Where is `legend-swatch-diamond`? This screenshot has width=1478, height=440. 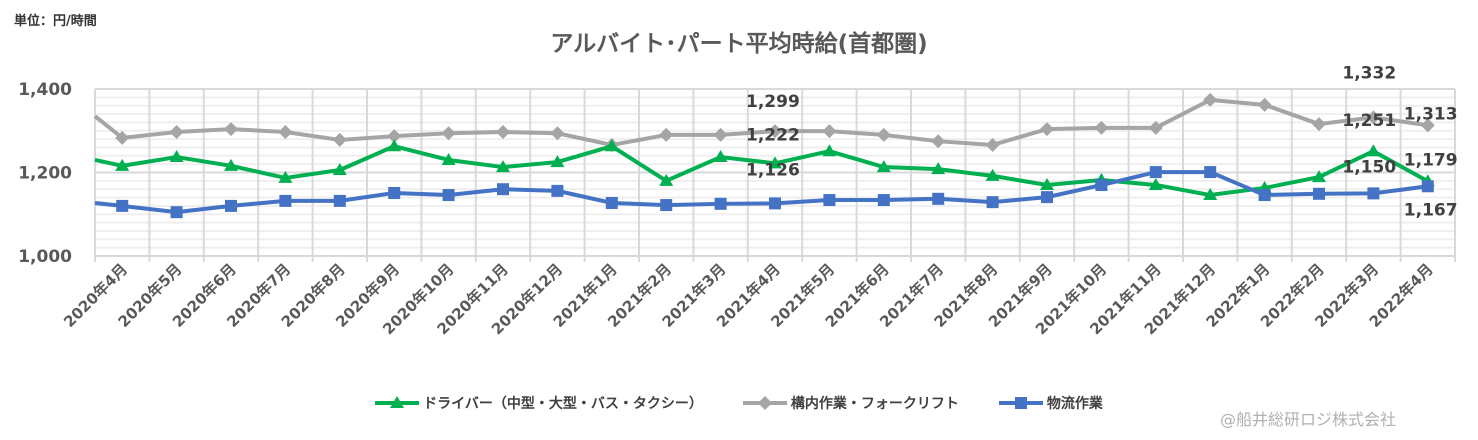 legend-swatch-diamond is located at coordinates (764, 403).